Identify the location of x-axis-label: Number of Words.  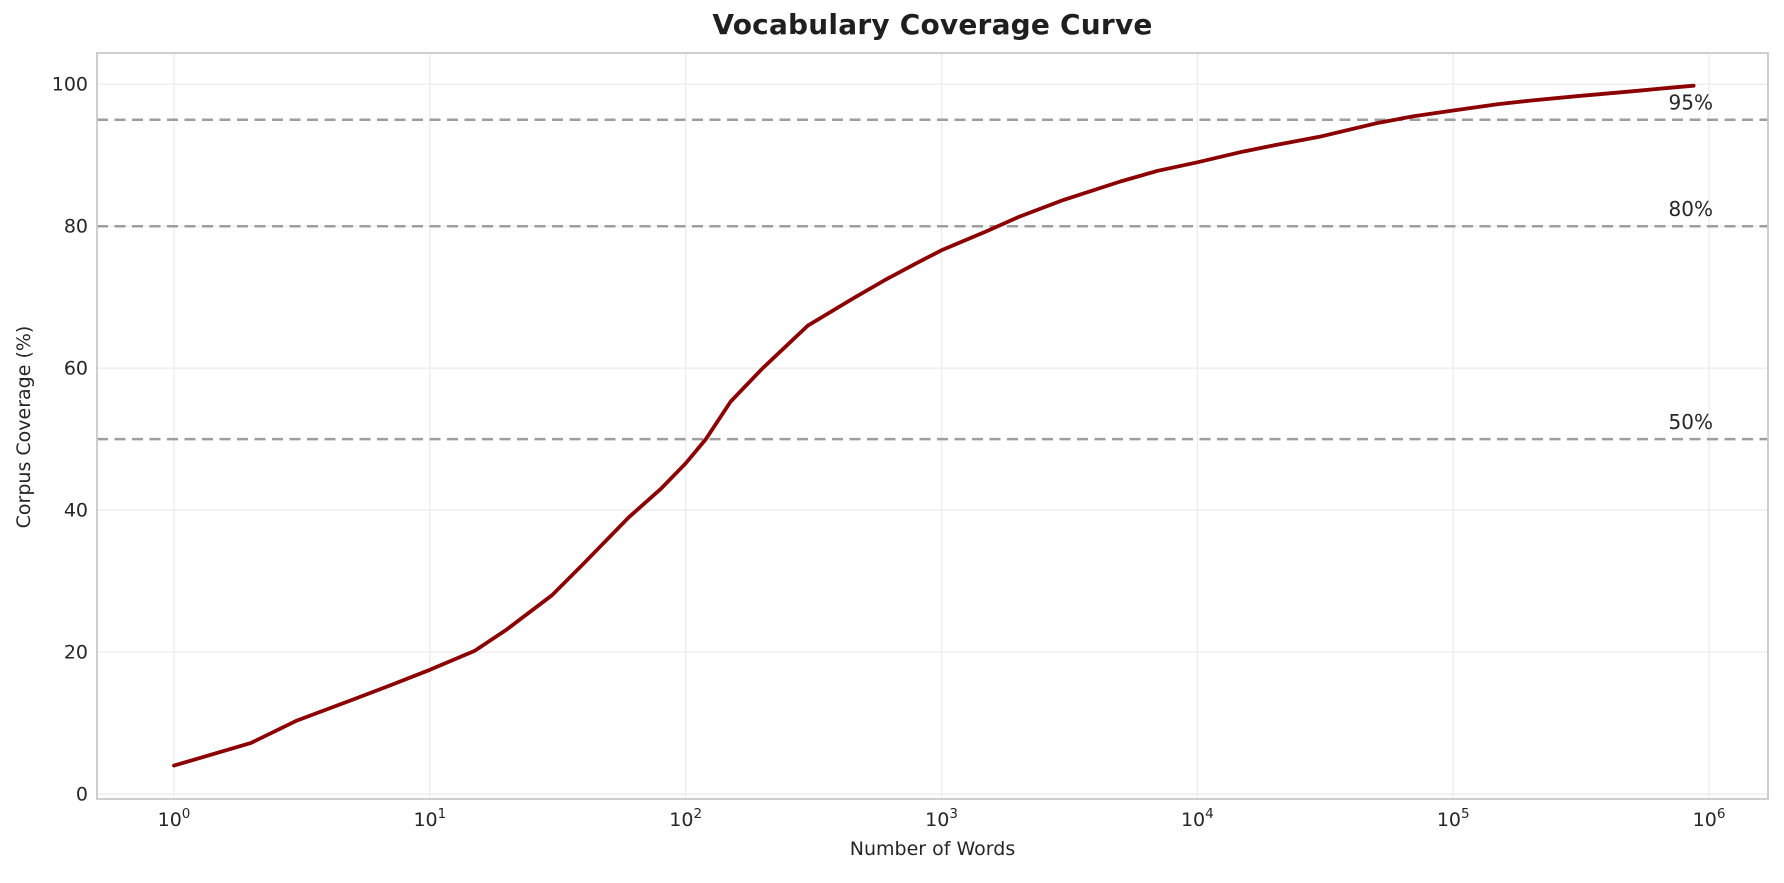
(932, 849).